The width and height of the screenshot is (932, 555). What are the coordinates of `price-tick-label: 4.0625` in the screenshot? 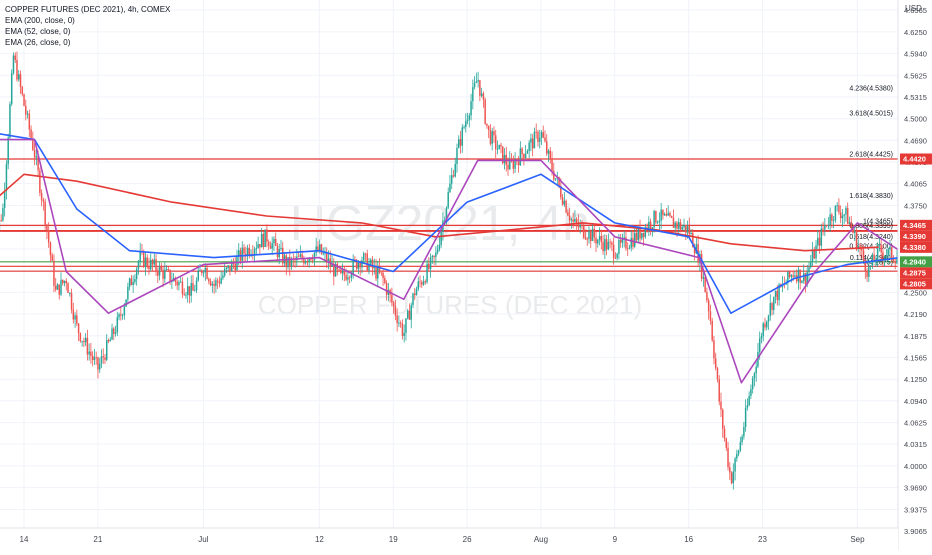 It's located at (915, 423).